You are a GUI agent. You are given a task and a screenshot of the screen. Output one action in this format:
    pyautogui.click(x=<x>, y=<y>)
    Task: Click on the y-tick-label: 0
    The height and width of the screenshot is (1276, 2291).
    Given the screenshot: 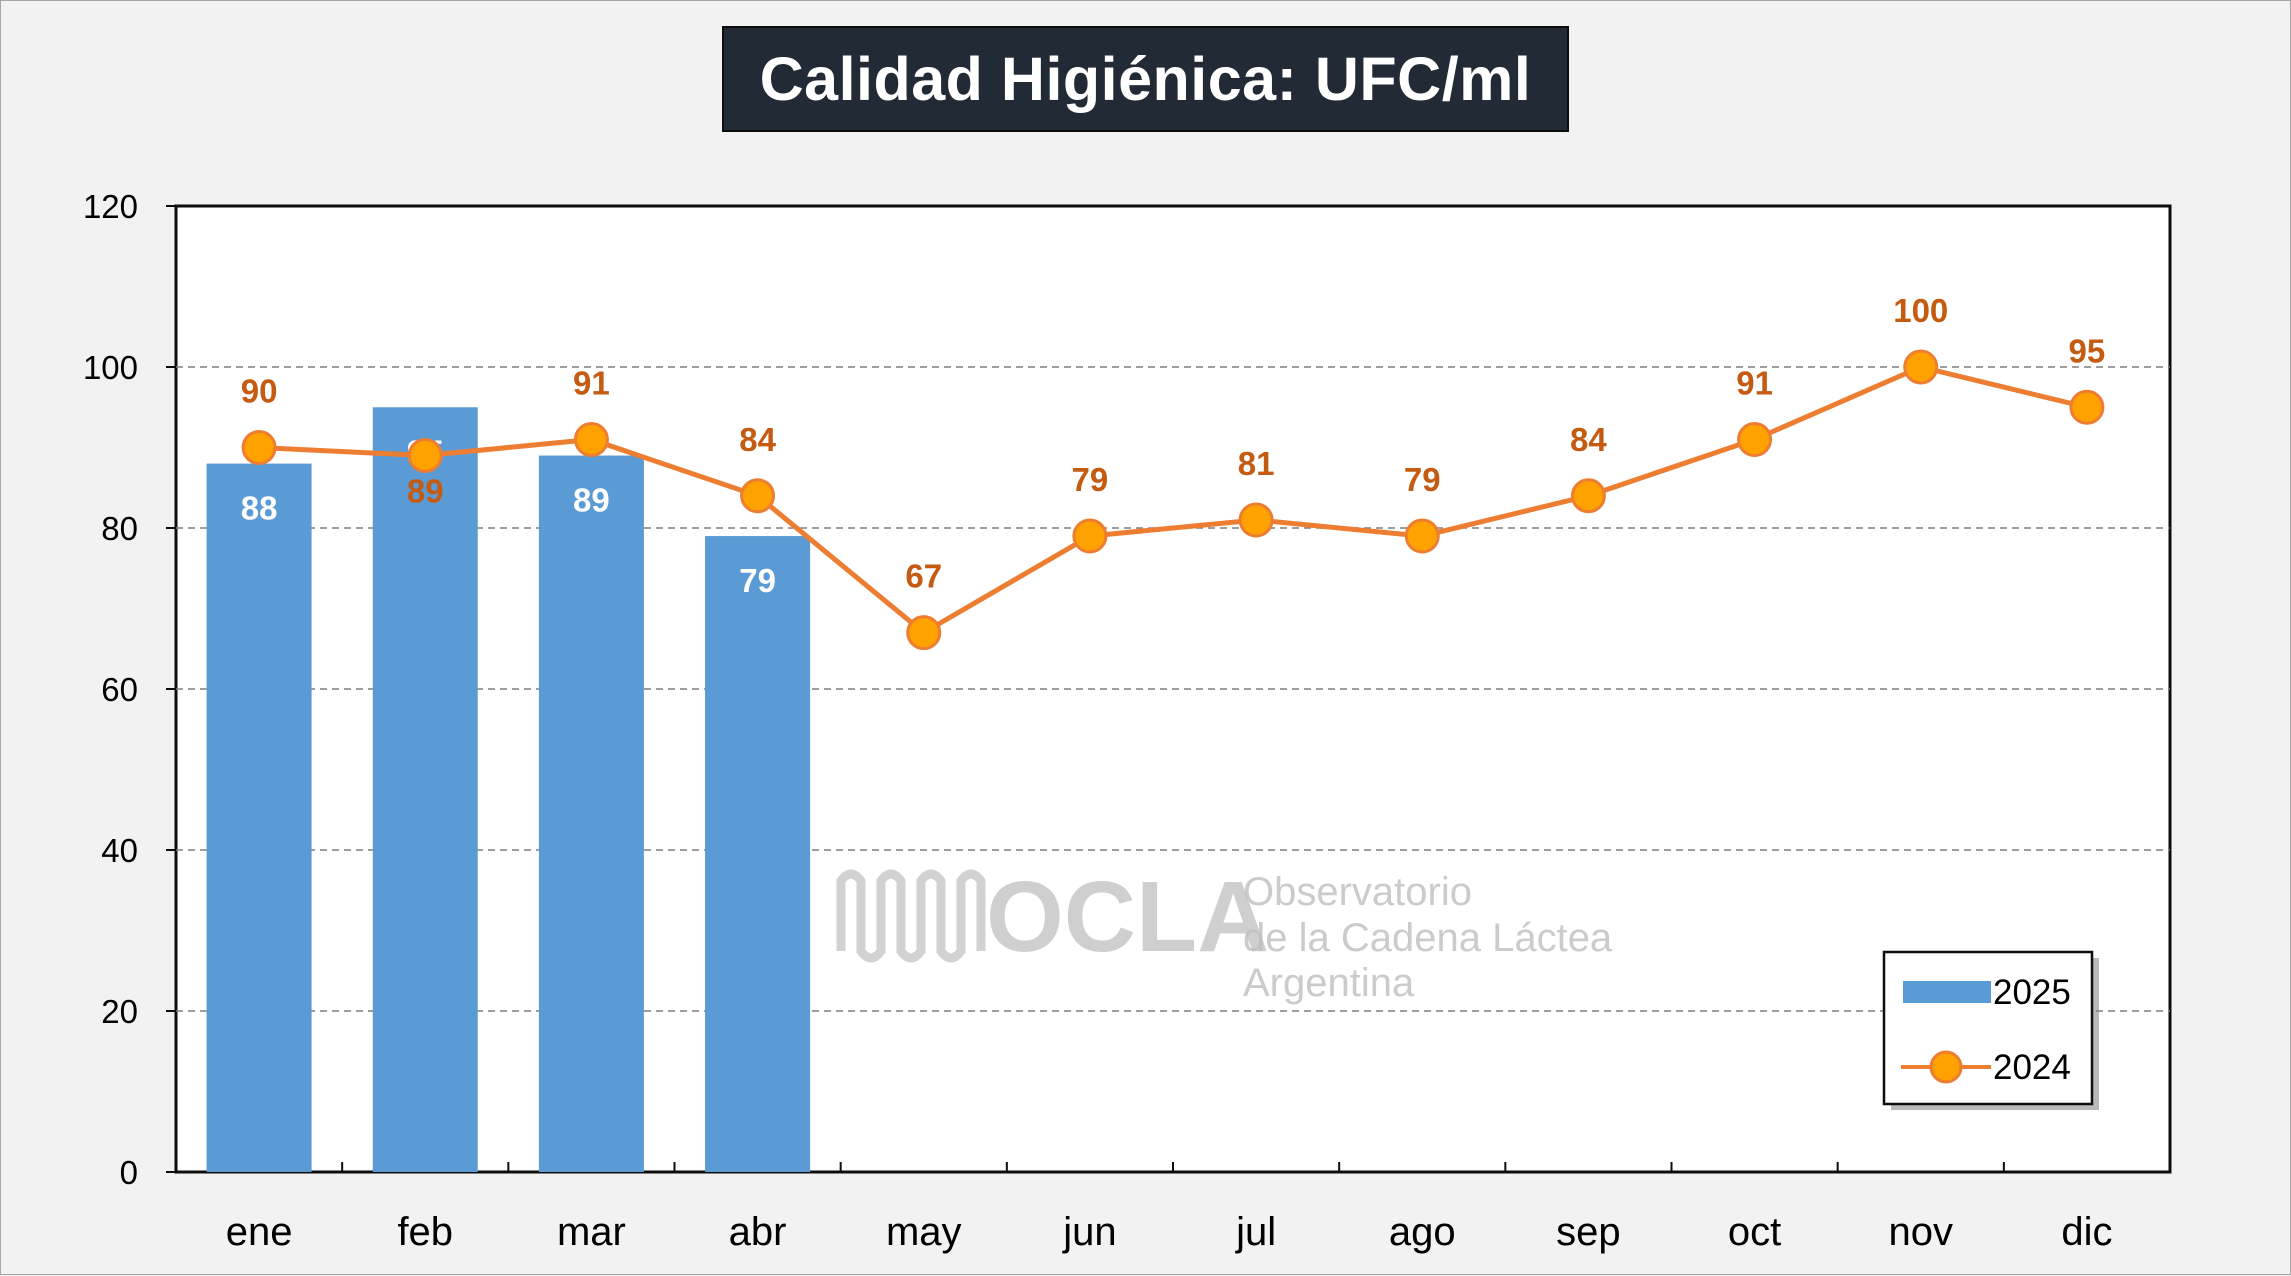 What is the action you would take?
    pyautogui.click(x=129, y=1172)
    